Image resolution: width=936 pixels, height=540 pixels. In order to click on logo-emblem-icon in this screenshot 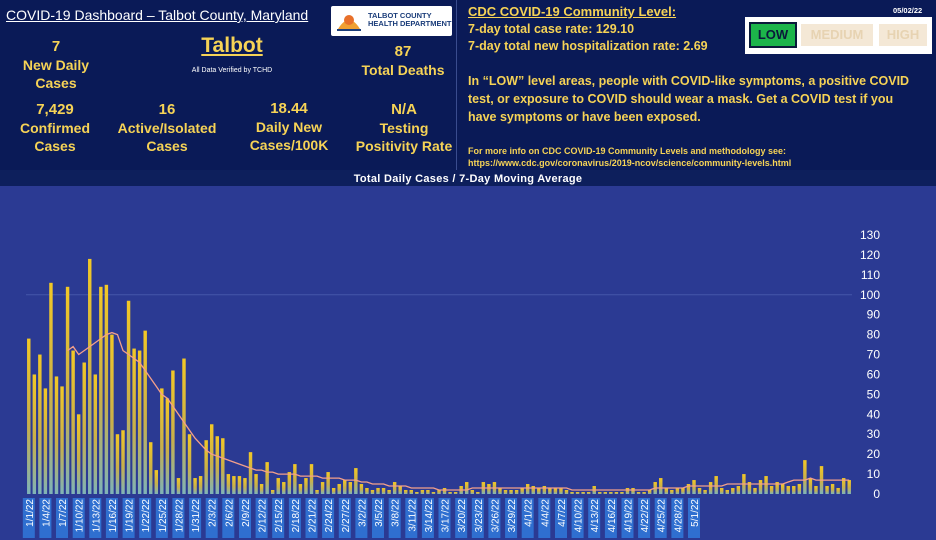, I will do `click(349, 23)`.